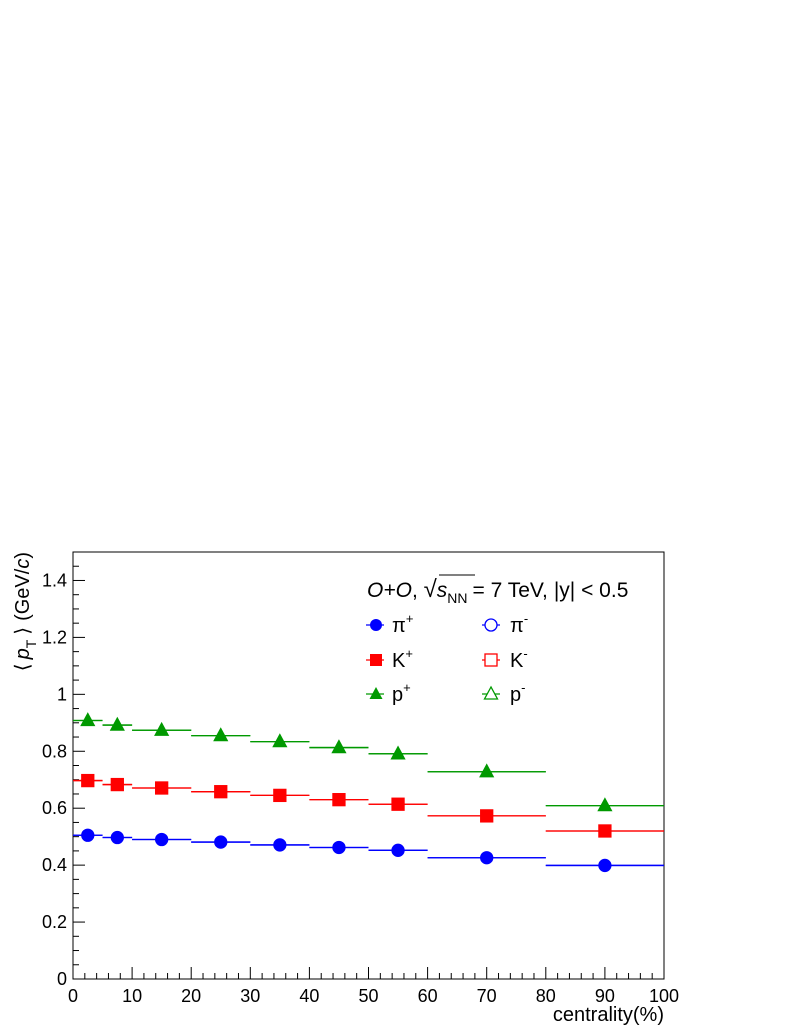 The width and height of the screenshot is (797, 1032). Describe the element at coordinates (23, 564) in the screenshot. I see `y-label-unit-c: c` at that location.